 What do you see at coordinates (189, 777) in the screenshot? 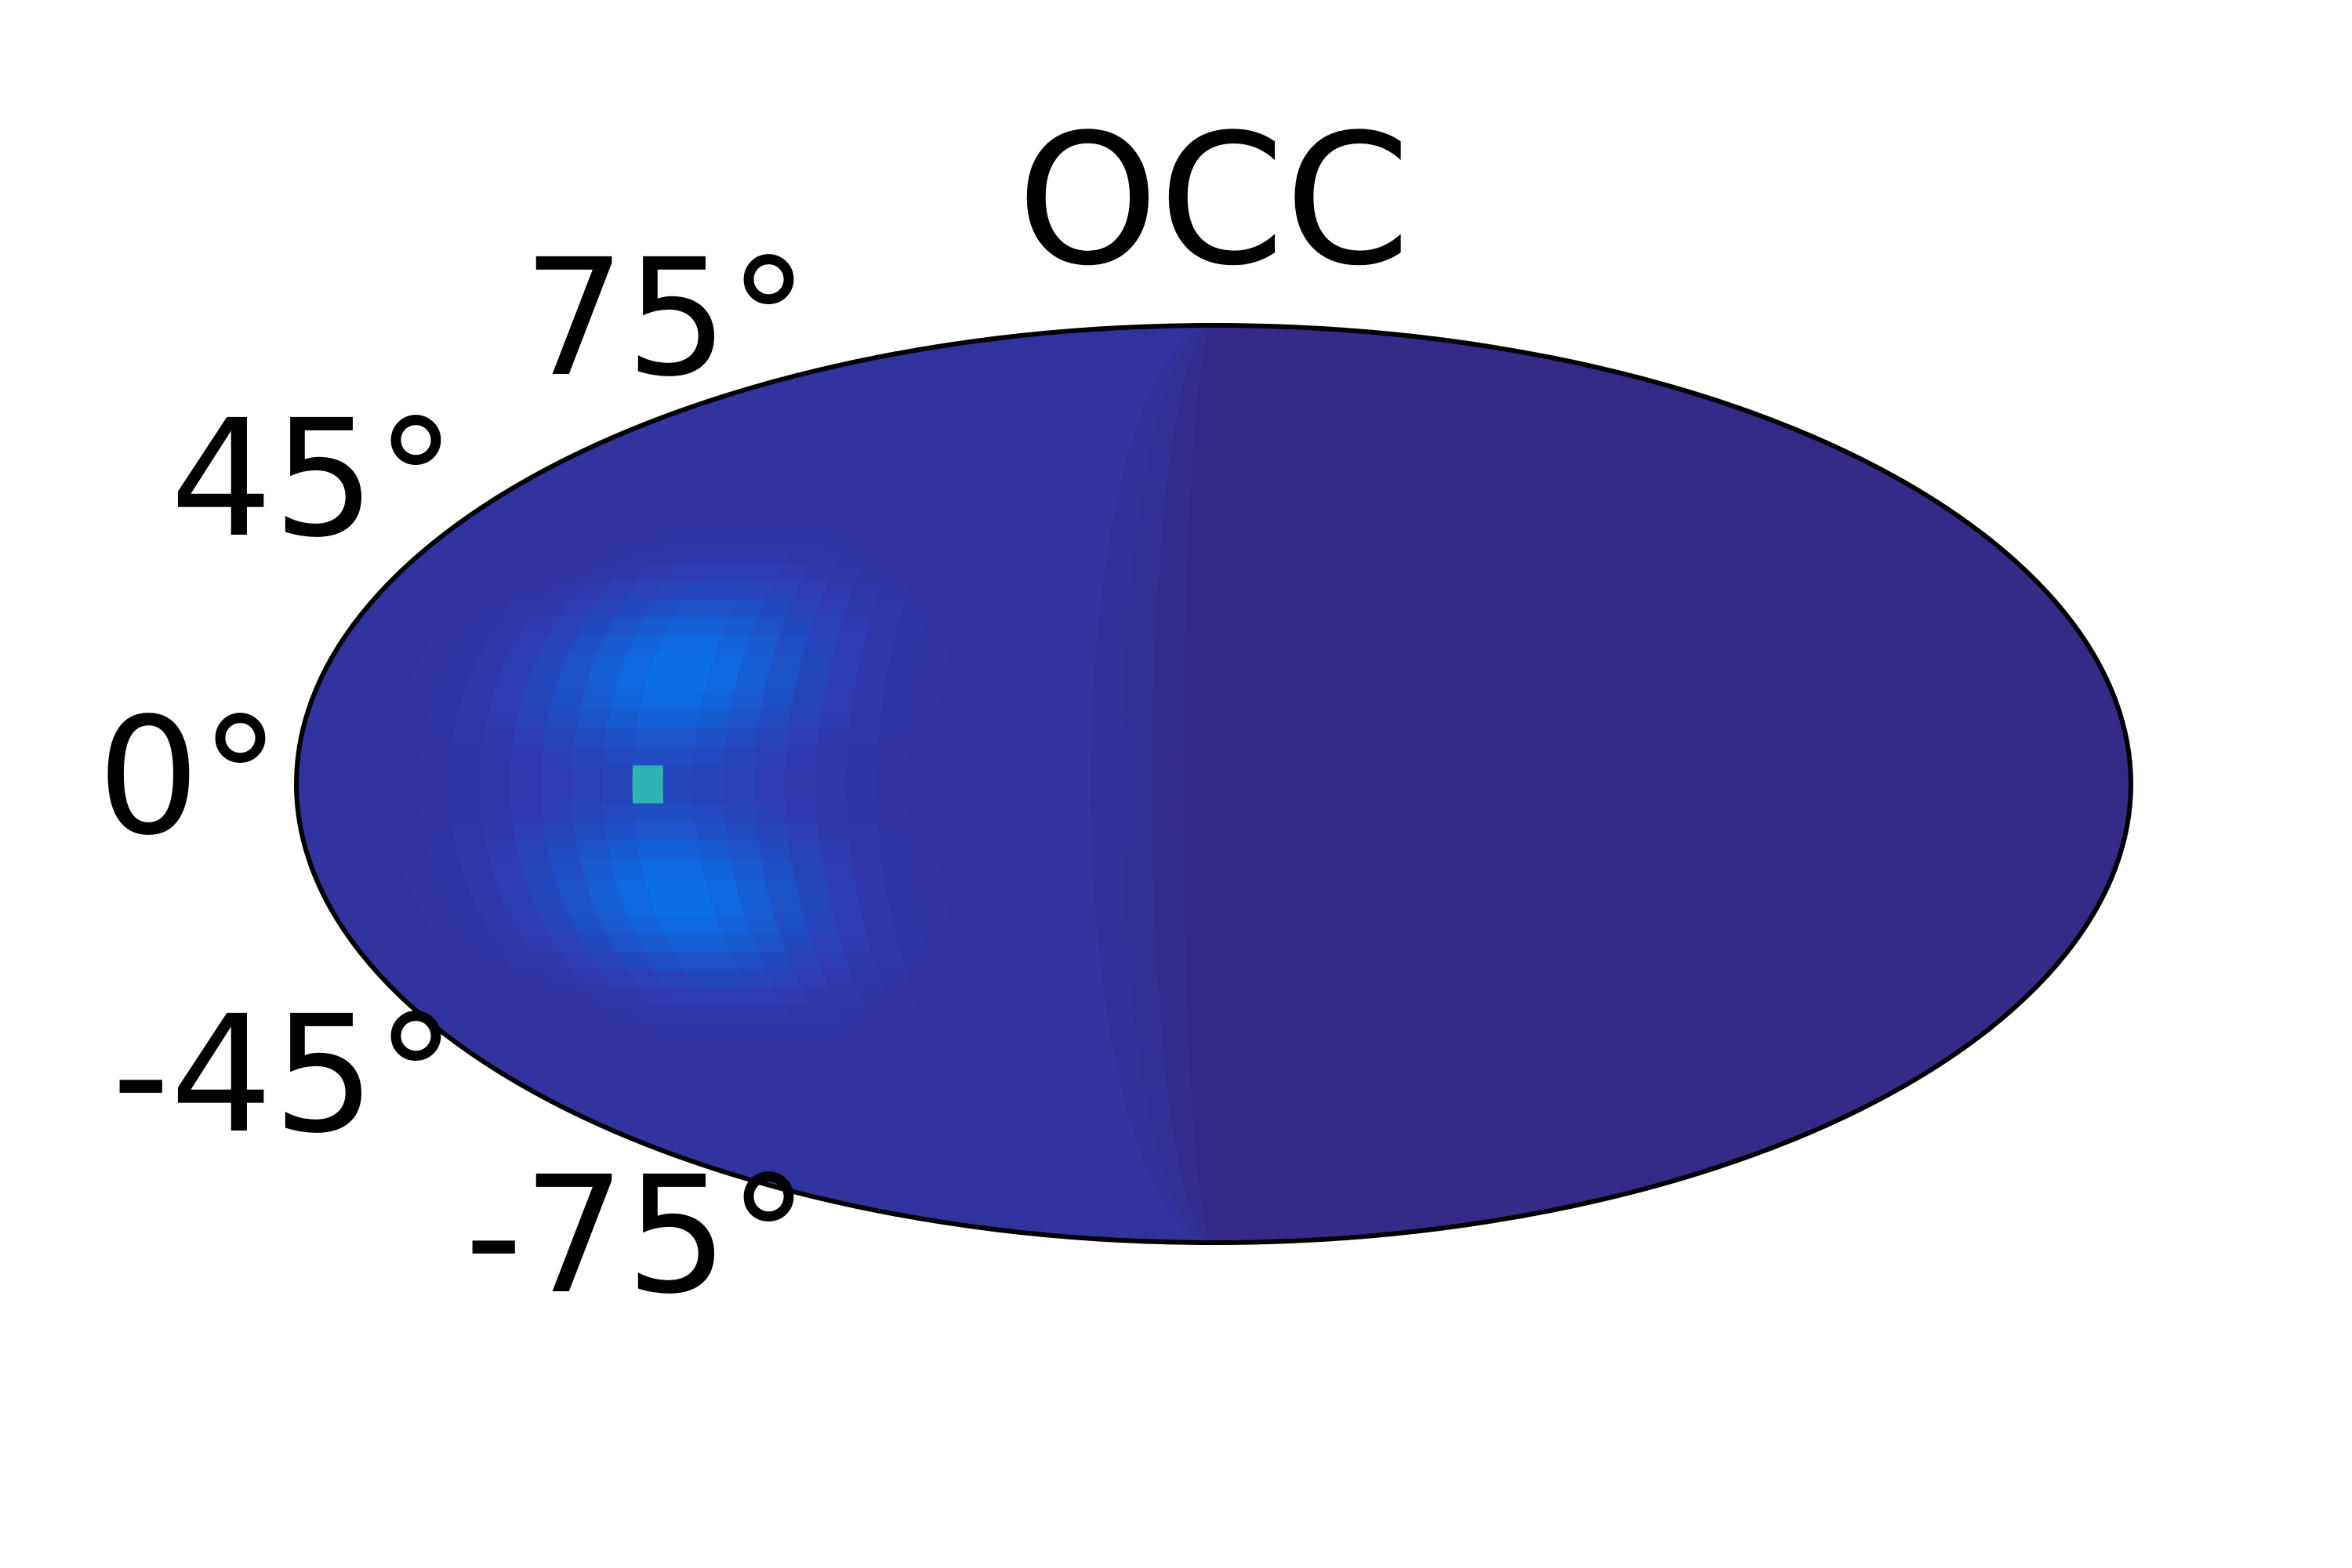
I see `tick-label-0: 0°` at bounding box center [189, 777].